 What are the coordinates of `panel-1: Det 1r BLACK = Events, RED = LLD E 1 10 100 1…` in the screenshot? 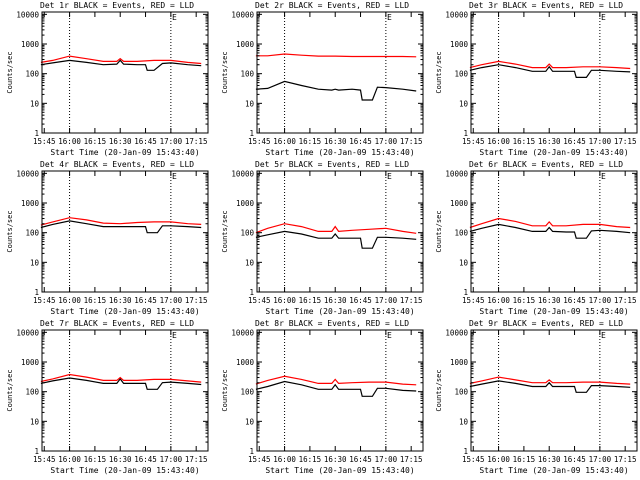 It's located at (107, 79).